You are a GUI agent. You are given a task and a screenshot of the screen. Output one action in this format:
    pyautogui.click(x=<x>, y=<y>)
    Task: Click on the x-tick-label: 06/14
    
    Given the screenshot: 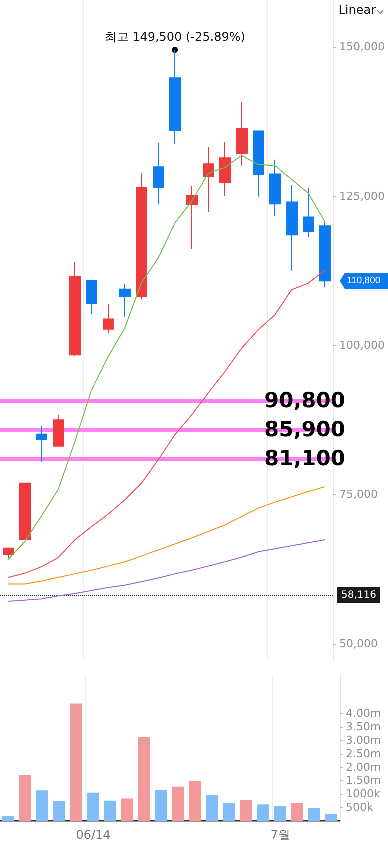 What is the action you would take?
    pyautogui.click(x=93, y=834)
    